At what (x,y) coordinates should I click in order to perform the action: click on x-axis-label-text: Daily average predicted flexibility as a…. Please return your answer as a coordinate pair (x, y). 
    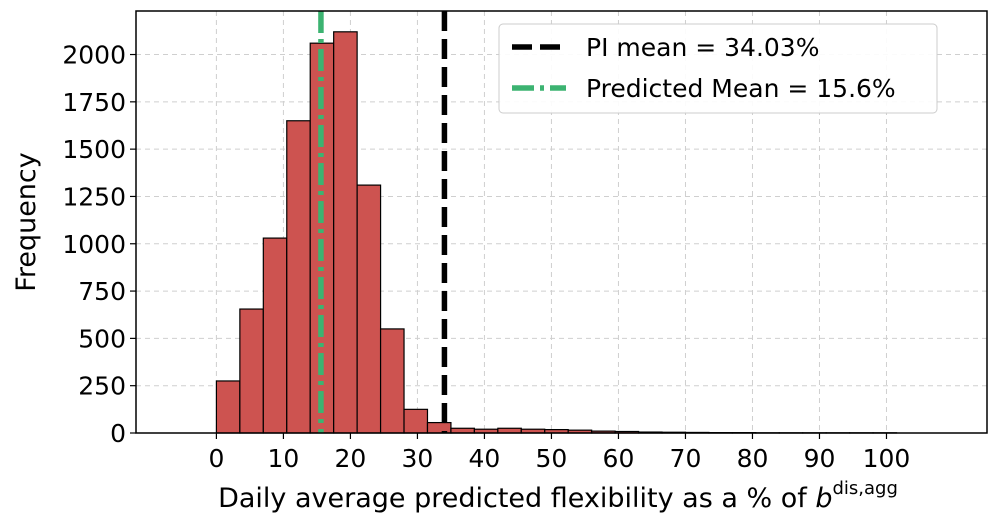
    Looking at the image, I should click on (516, 498).